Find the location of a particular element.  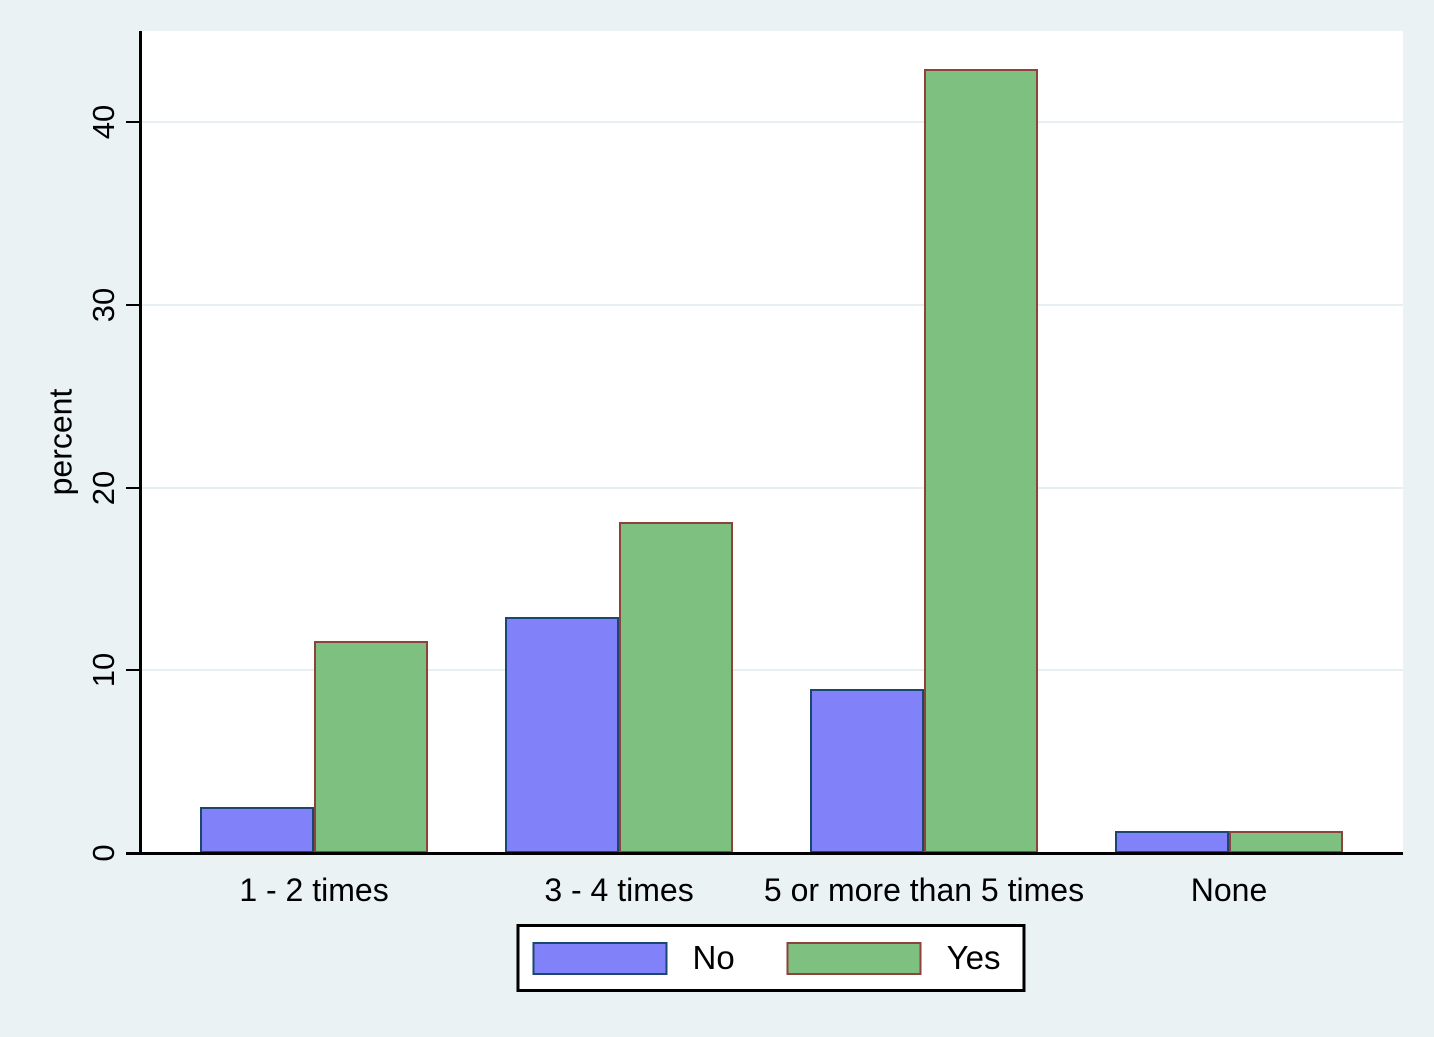

category-label-1: 1 - 2 times is located at coordinates (314, 890).